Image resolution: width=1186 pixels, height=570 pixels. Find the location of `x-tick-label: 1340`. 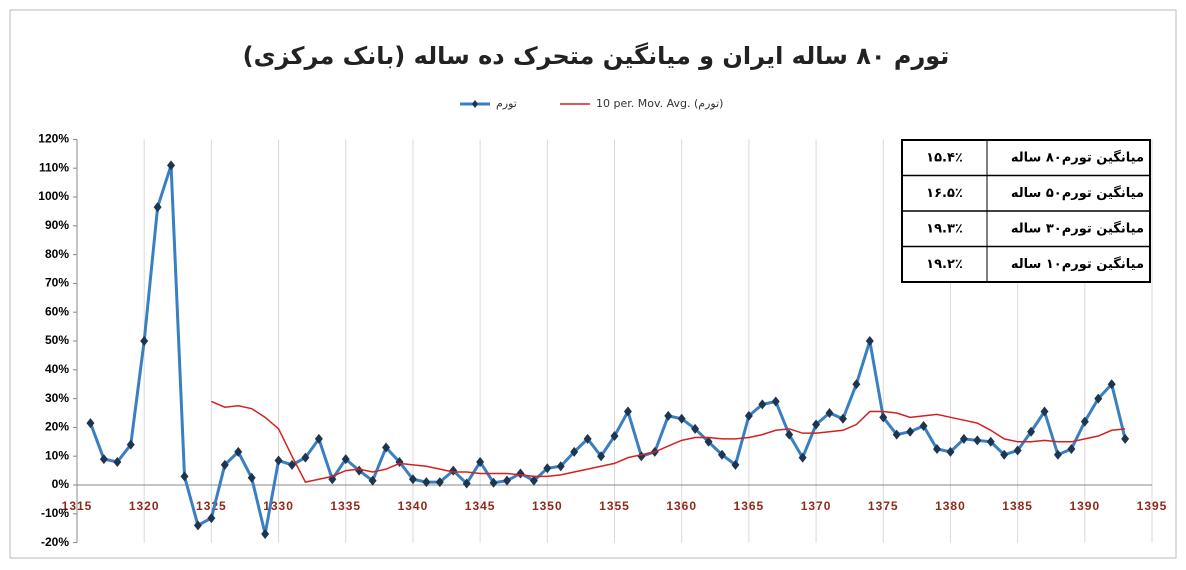

x-tick-label: 1340 is located at coordinates (413, 506).